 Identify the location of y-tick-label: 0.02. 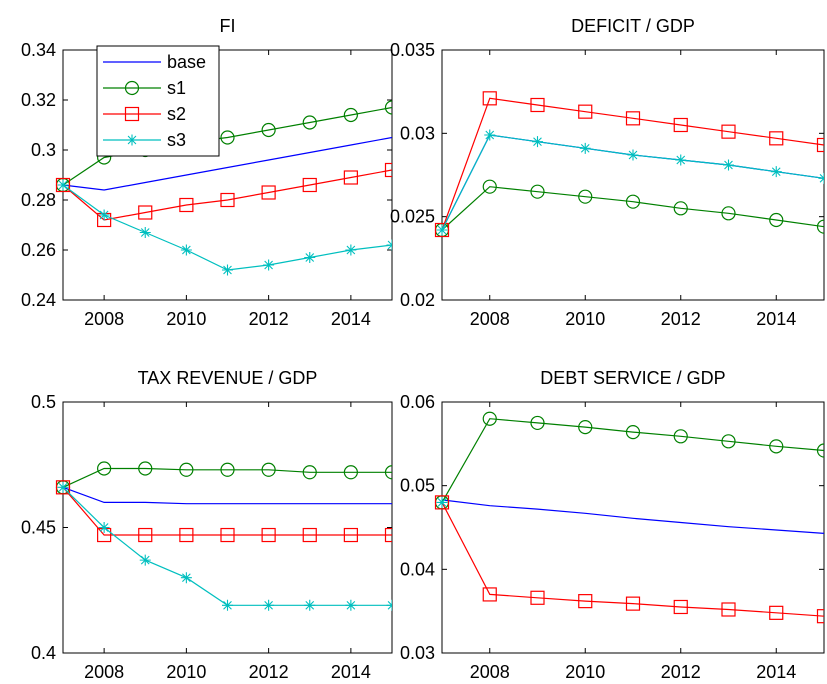
(417, 300).